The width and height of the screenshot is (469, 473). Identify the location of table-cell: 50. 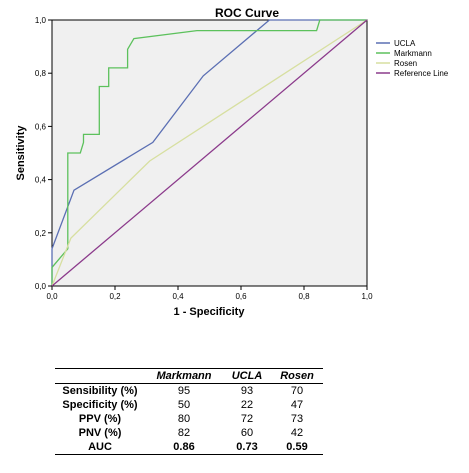
(184, 405).